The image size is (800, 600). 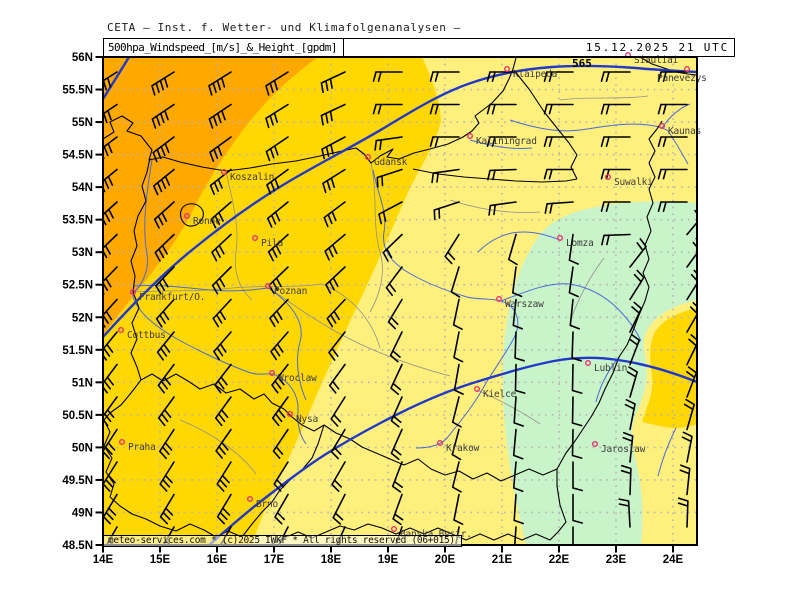 What do you see at coordinates (657, 47) in the screenshot?
I see `valid-datetime: 15.12.2025 21 UTC` at bounding box center [657, 47].